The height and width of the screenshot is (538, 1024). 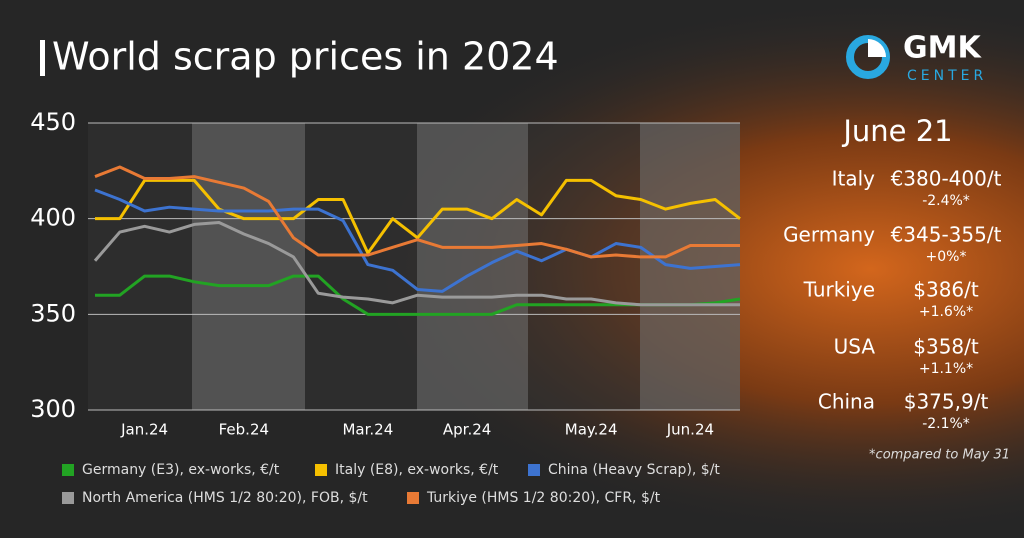 I want to click on panel-country: USA, so click(x=855, y=347).